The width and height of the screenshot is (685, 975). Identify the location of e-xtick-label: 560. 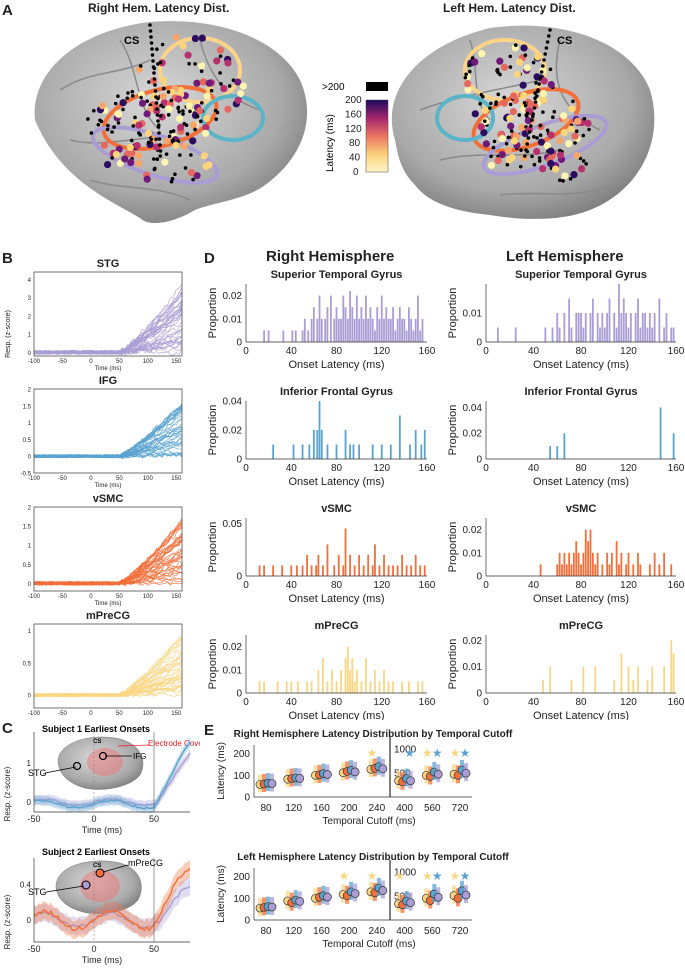
(432, 931).